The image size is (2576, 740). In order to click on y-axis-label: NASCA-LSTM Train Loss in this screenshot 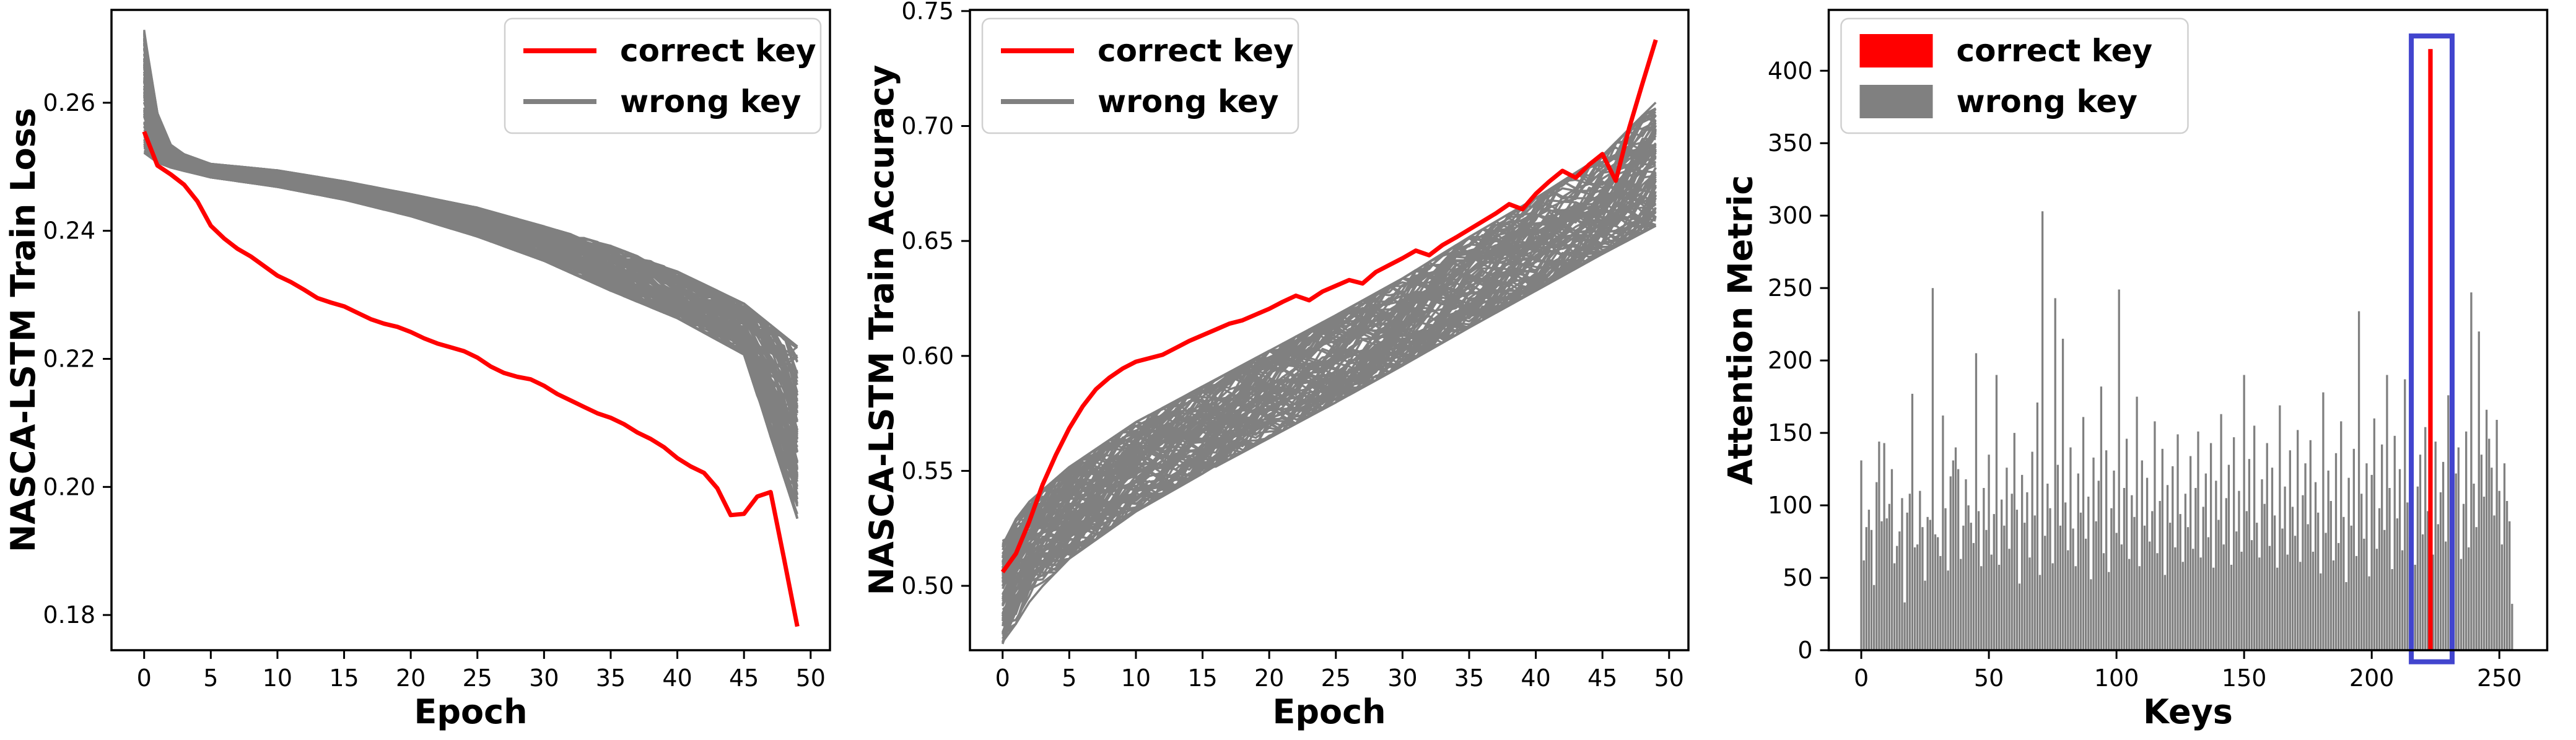, I will do `click(23, 330)`.